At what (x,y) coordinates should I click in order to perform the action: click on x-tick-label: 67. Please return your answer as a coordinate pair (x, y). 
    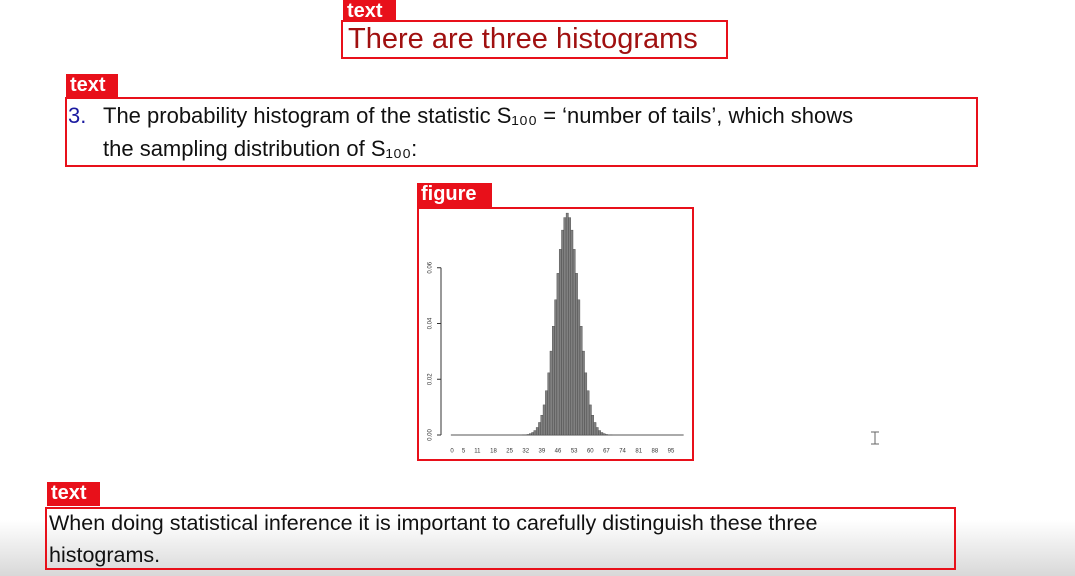
    Looking at the image, I should click on (606, 452).